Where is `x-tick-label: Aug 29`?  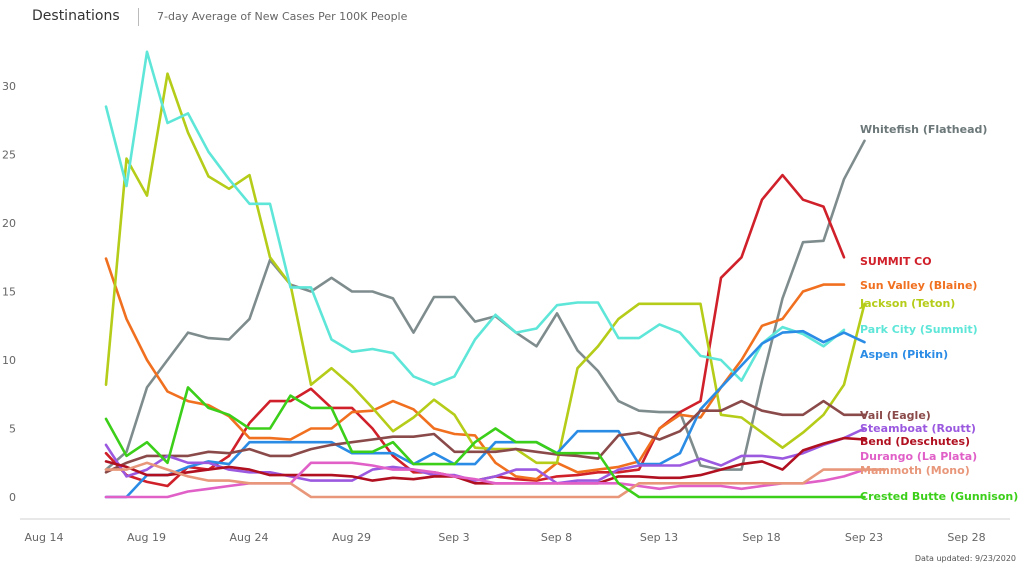 x-tick-label: Aug 29 is located at coordinates (351, 537).